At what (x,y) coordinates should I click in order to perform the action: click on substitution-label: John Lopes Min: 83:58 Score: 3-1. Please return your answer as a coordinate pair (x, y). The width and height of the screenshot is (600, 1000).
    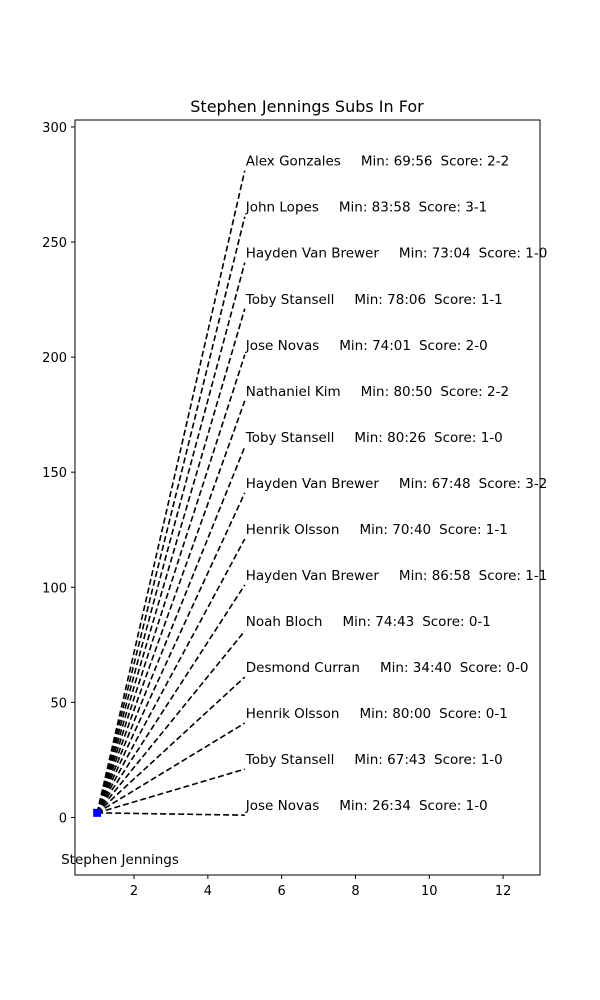
    Looking at the image, I should click on (366, 208).